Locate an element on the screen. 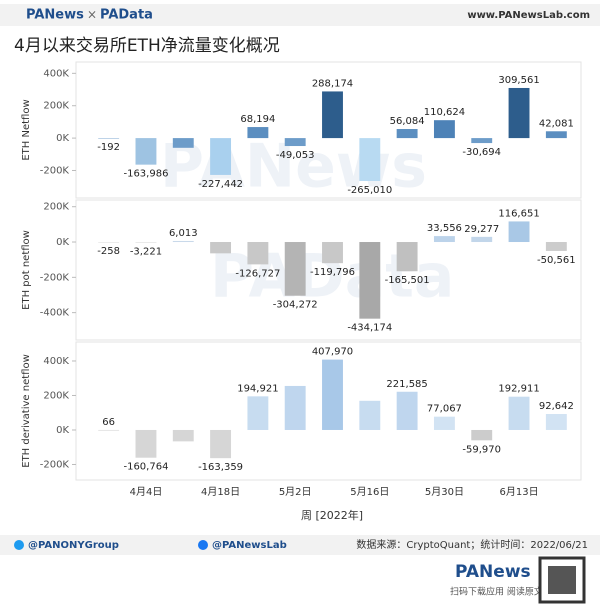 This screenshot has width=600, height=611. data-label: -50,561 is located at coordinates (556, 260).